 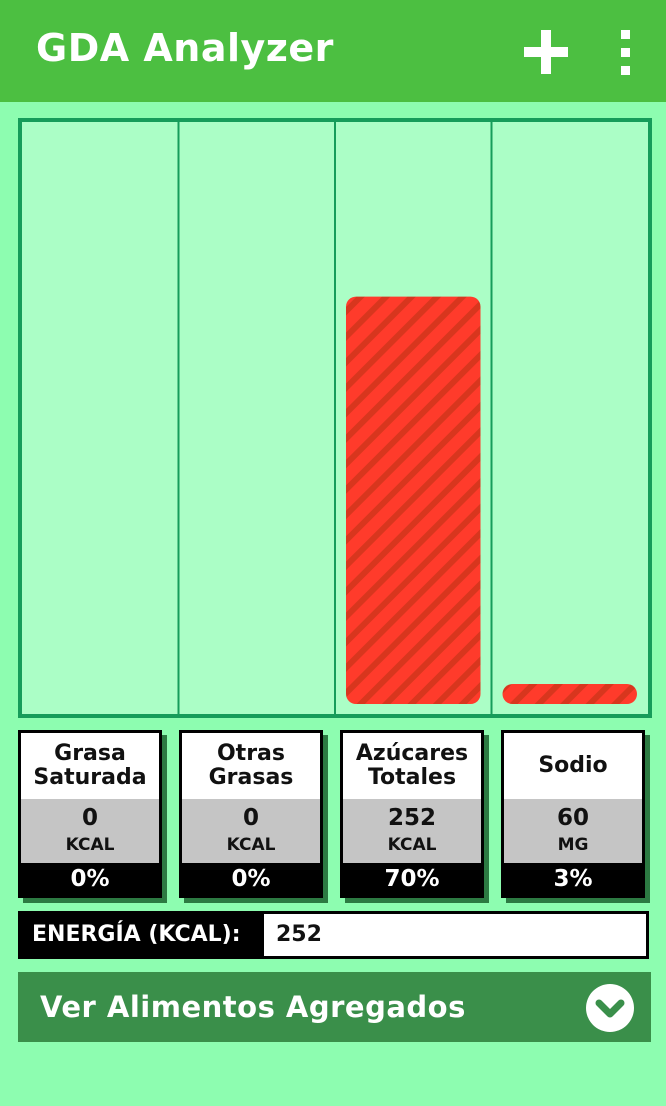 What do you see at coordinates (90, 753) in the screenshot?
I see `nutrient-name-line1: Grasa` at bounding box center [90, 753].